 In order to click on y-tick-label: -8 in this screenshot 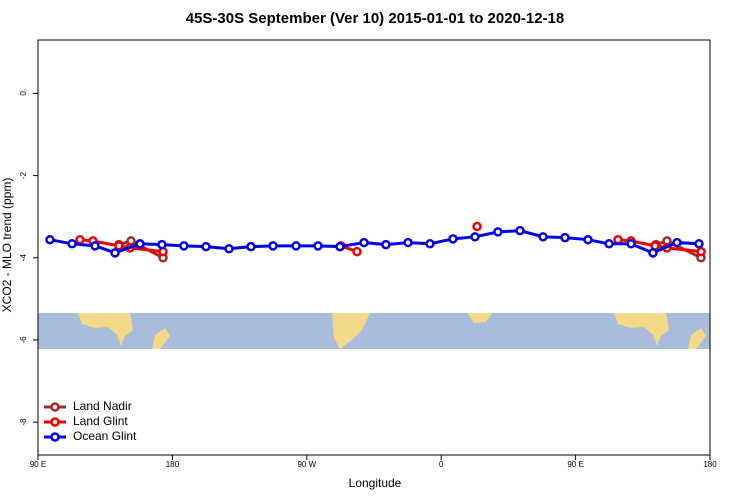, I will do `click(23, 422)`.